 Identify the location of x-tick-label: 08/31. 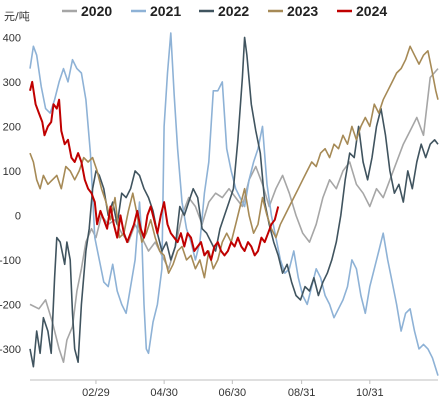
(302, 393).